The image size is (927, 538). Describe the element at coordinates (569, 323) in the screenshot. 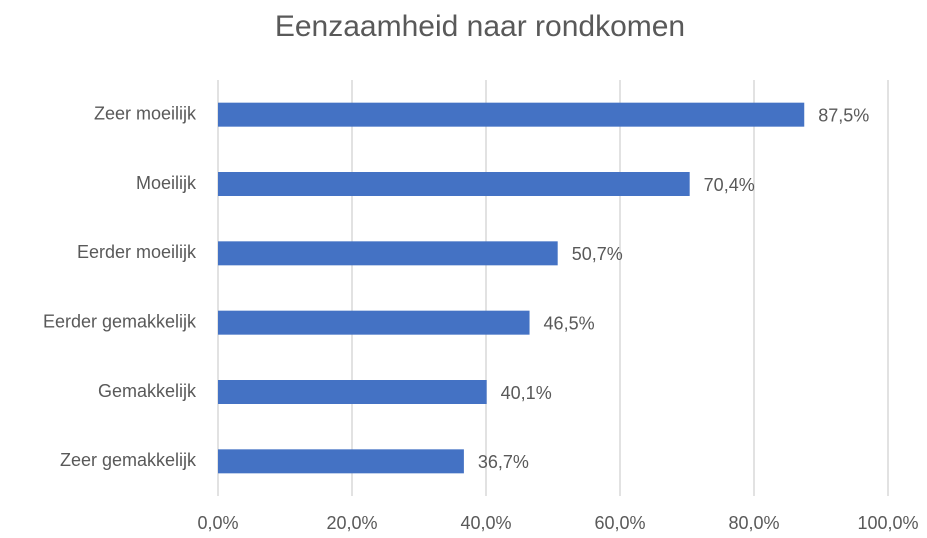

I see `data-label: 46,5%` at that location.